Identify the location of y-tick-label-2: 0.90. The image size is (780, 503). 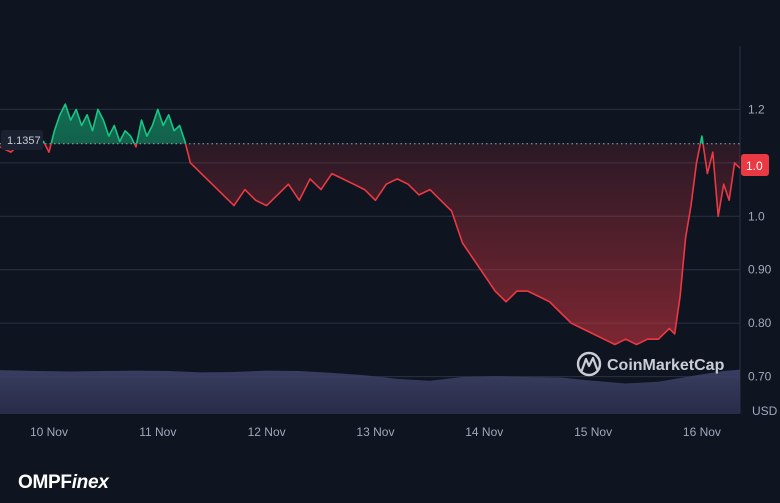
(760, 270).